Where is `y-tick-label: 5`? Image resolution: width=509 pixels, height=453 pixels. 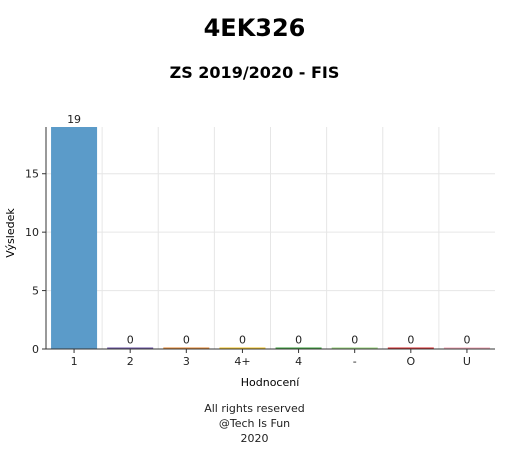 y-tick-label: 5 is located at coordinates (35, 291).